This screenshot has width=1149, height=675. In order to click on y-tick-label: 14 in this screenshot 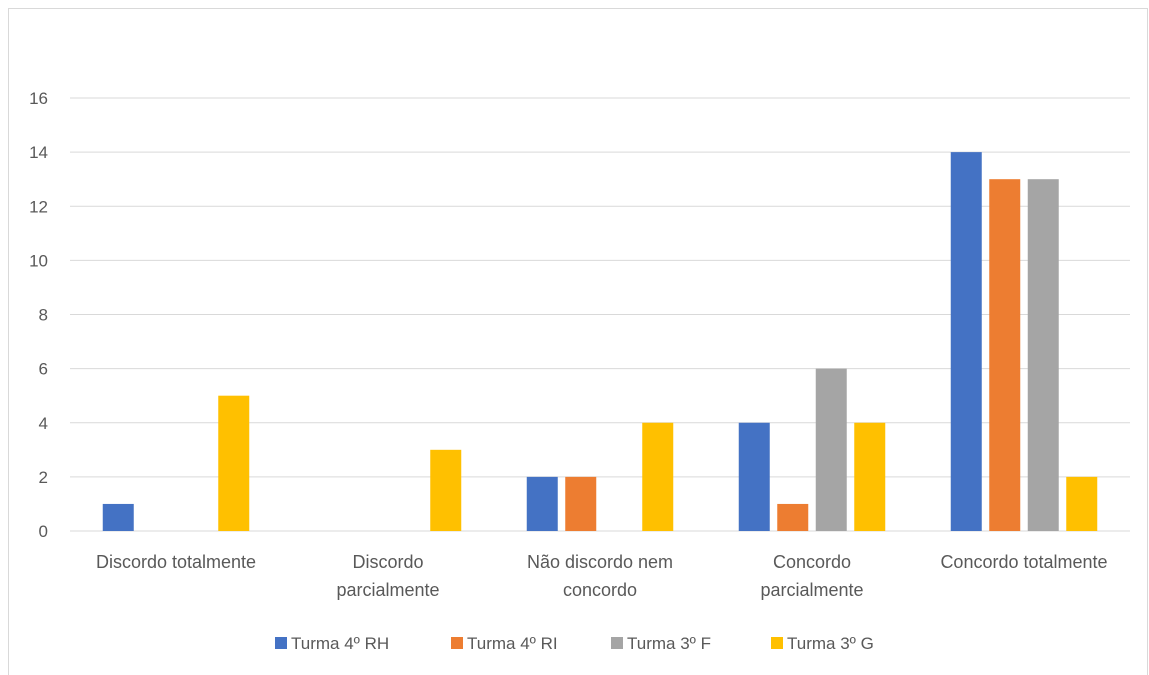, I will do `click(38, 152)`.